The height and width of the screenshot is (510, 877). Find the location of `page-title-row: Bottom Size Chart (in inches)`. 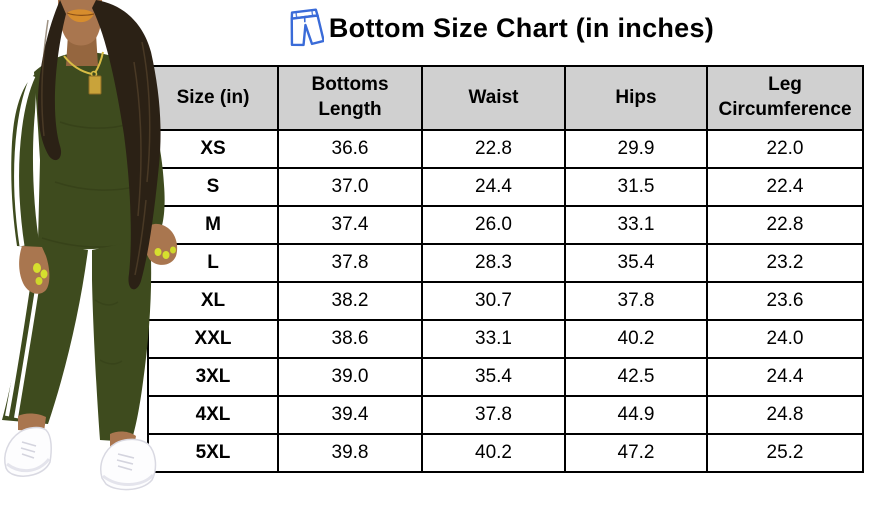

page-title-row: Bottom Size Chart (in inches) is located at coordinates (501, 28).